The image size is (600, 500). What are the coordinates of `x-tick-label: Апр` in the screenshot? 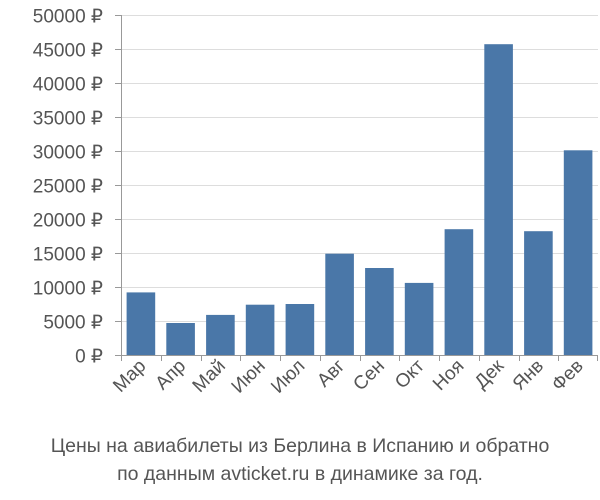 It's located at (171, 375).